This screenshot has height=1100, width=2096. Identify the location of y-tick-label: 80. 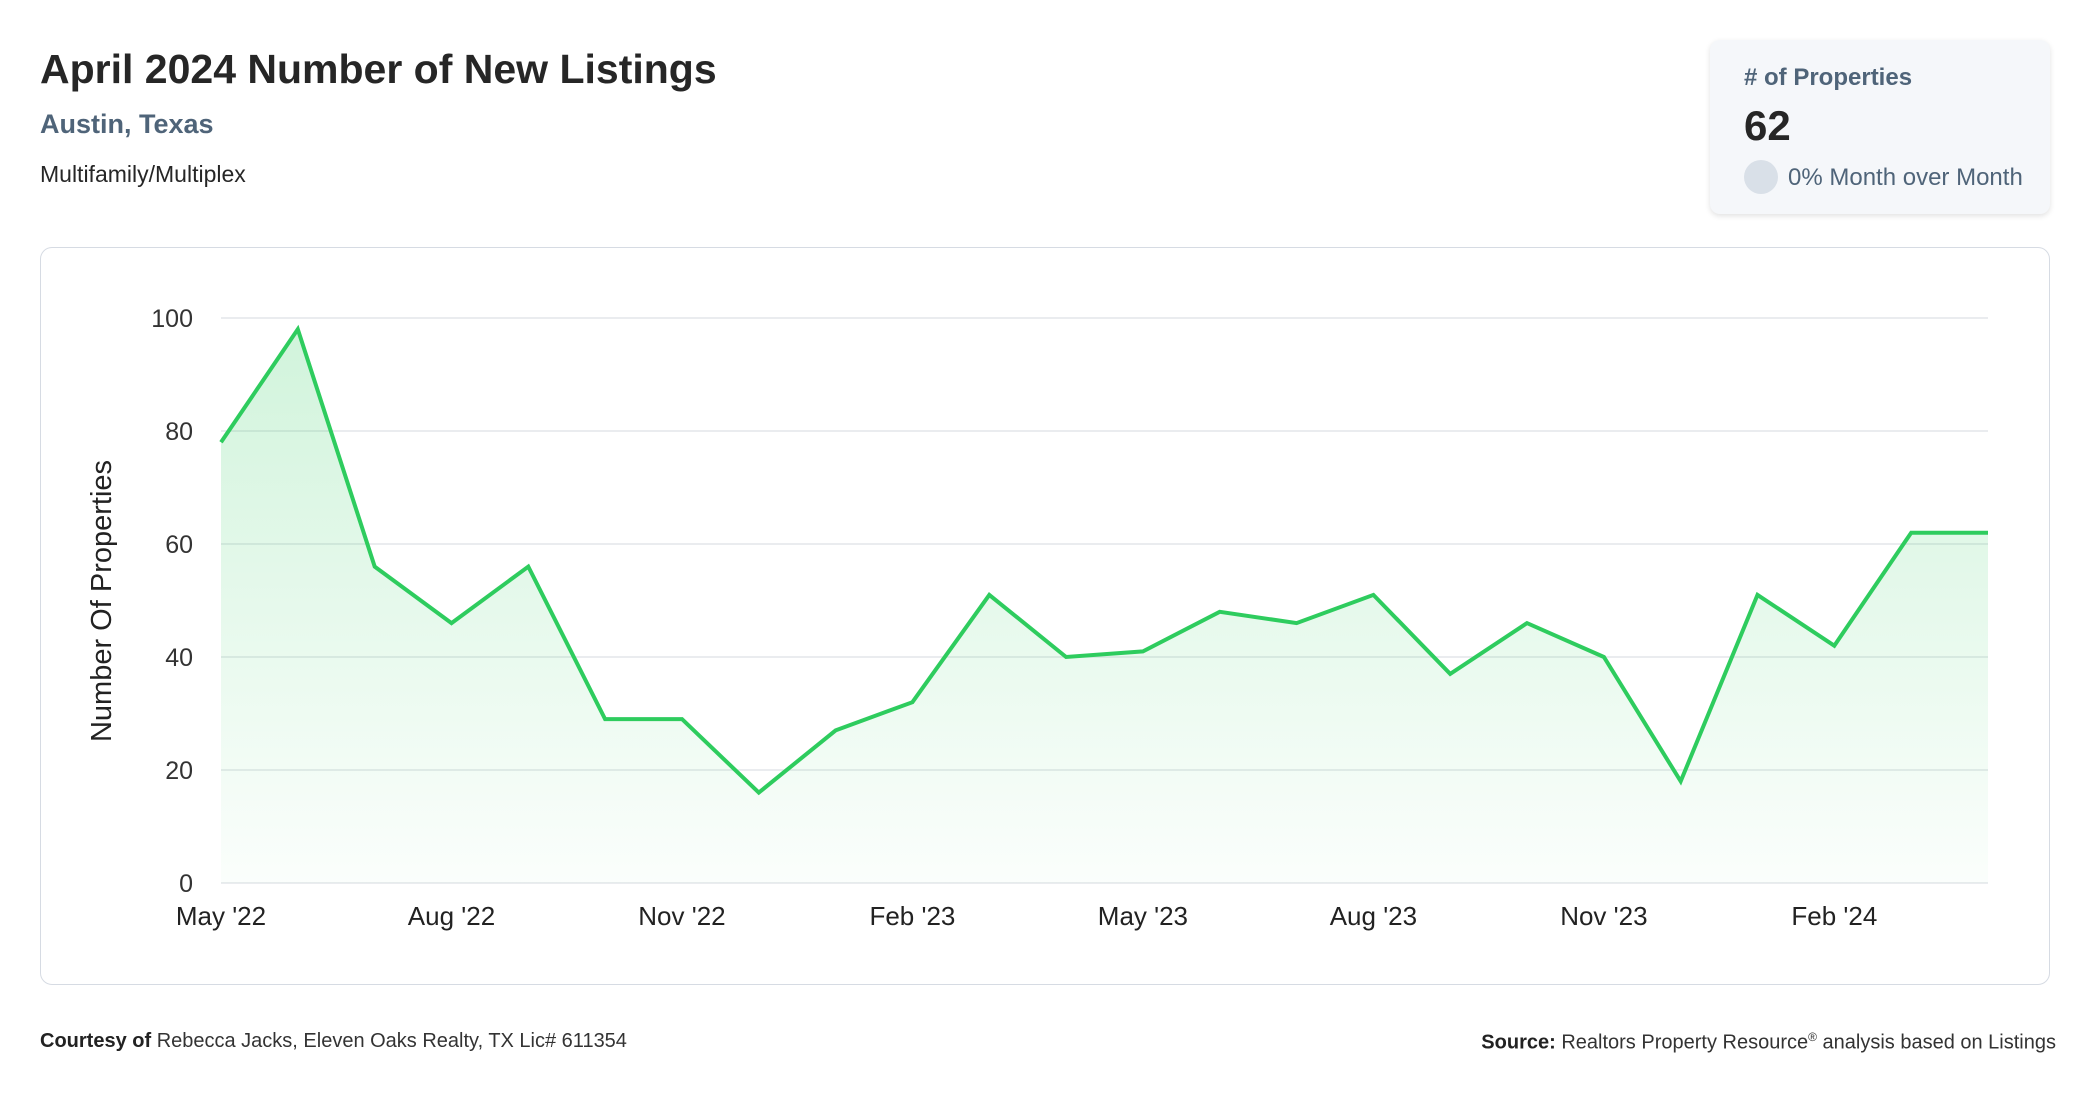
(179, 432).